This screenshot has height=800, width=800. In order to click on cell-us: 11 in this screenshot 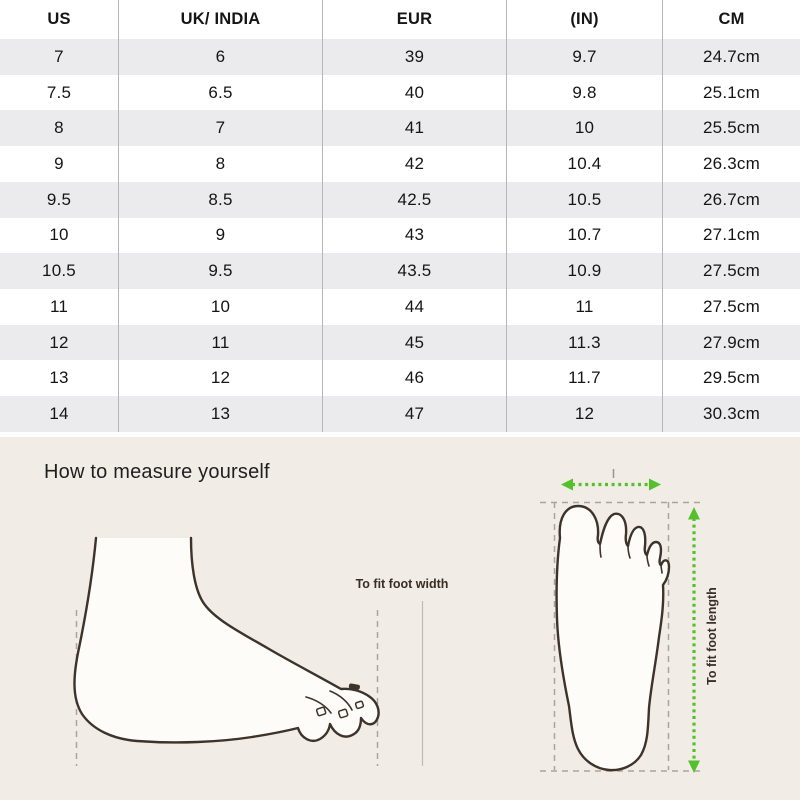, I will do `click(59, 307)`.